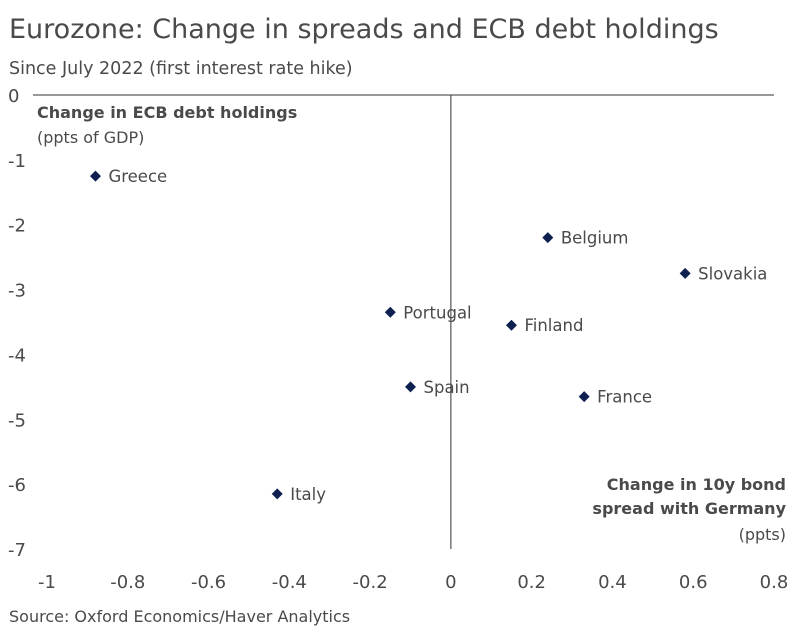 This screenshot has width=792, height=639. What do you see at coordinates (277, 494) in the screenshot?
I see `data-point-italy` at bounding box center [277, 494].